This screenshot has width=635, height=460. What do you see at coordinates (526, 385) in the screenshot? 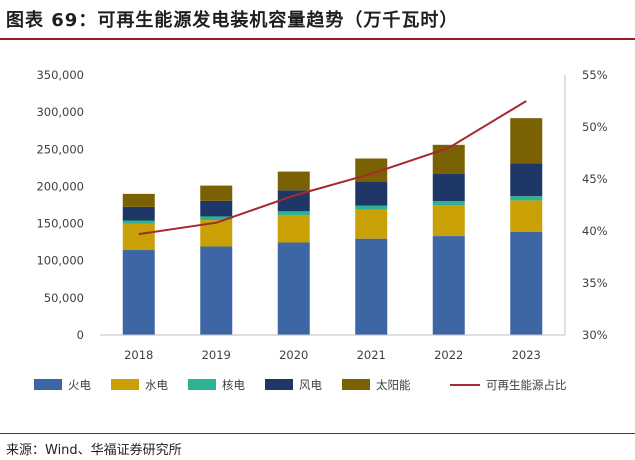
I see `legend-label: 可再生能源占比` at bounding box center [526, 385].